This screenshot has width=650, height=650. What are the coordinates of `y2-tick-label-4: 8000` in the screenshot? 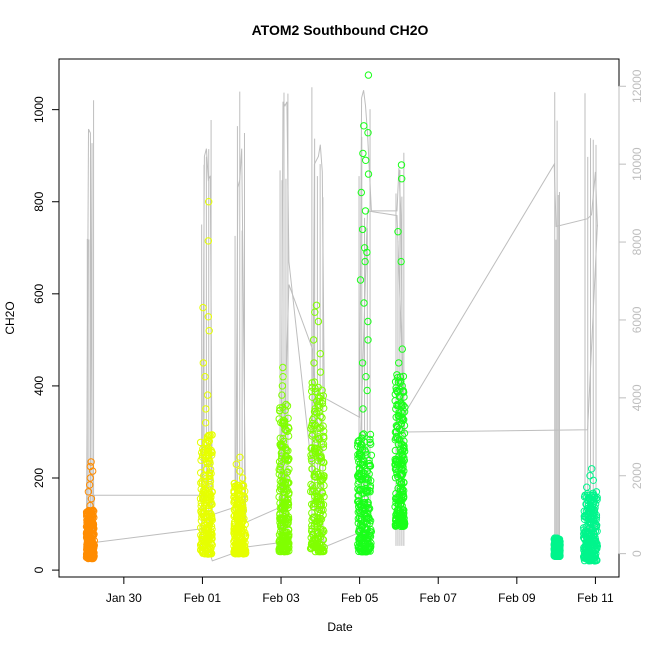 It's located at (637, 241).